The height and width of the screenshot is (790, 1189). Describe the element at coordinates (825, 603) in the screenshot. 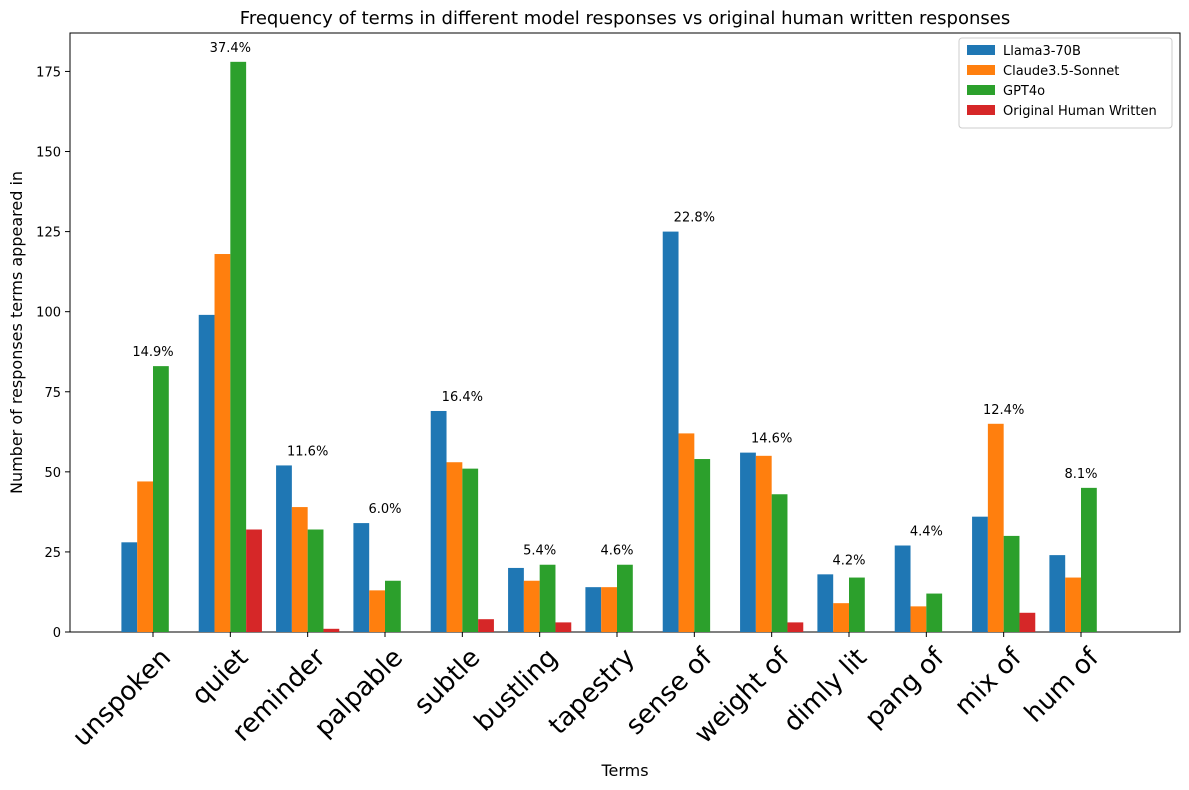

I see `bar-llama3-70b-dimly-lit` at that location.